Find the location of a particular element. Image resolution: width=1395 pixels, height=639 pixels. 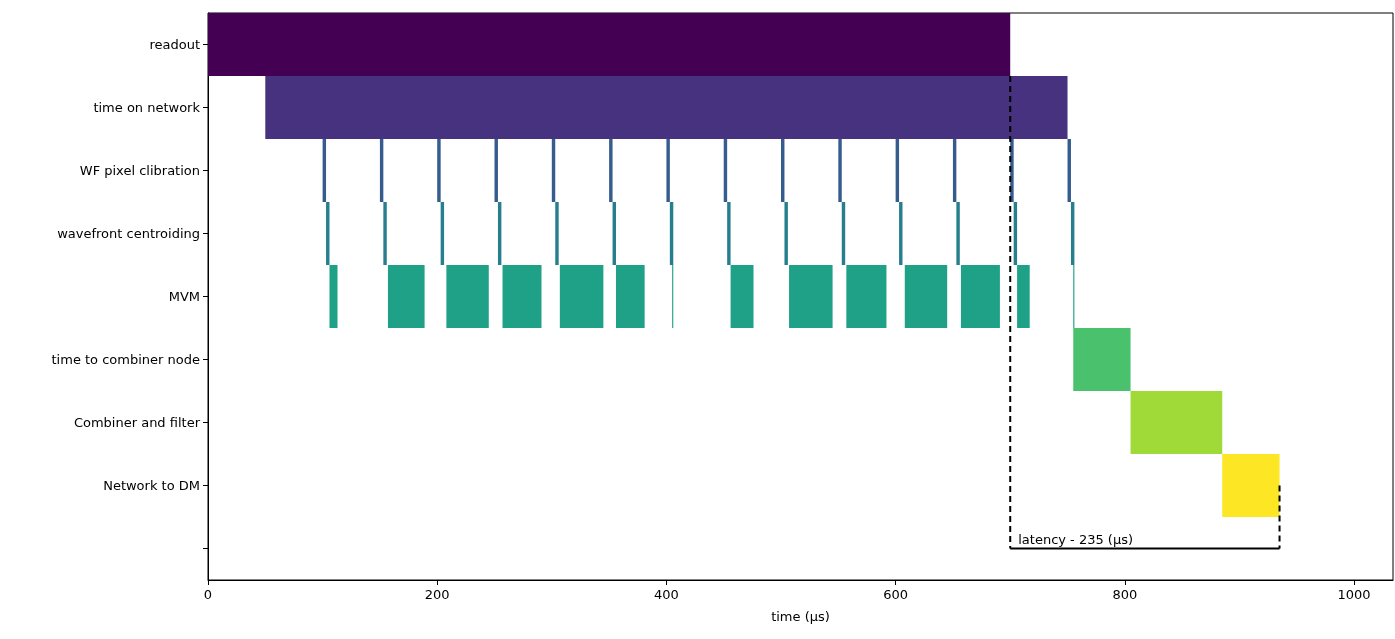

x-tick-label: 600 is located at coordinates (896, 594).